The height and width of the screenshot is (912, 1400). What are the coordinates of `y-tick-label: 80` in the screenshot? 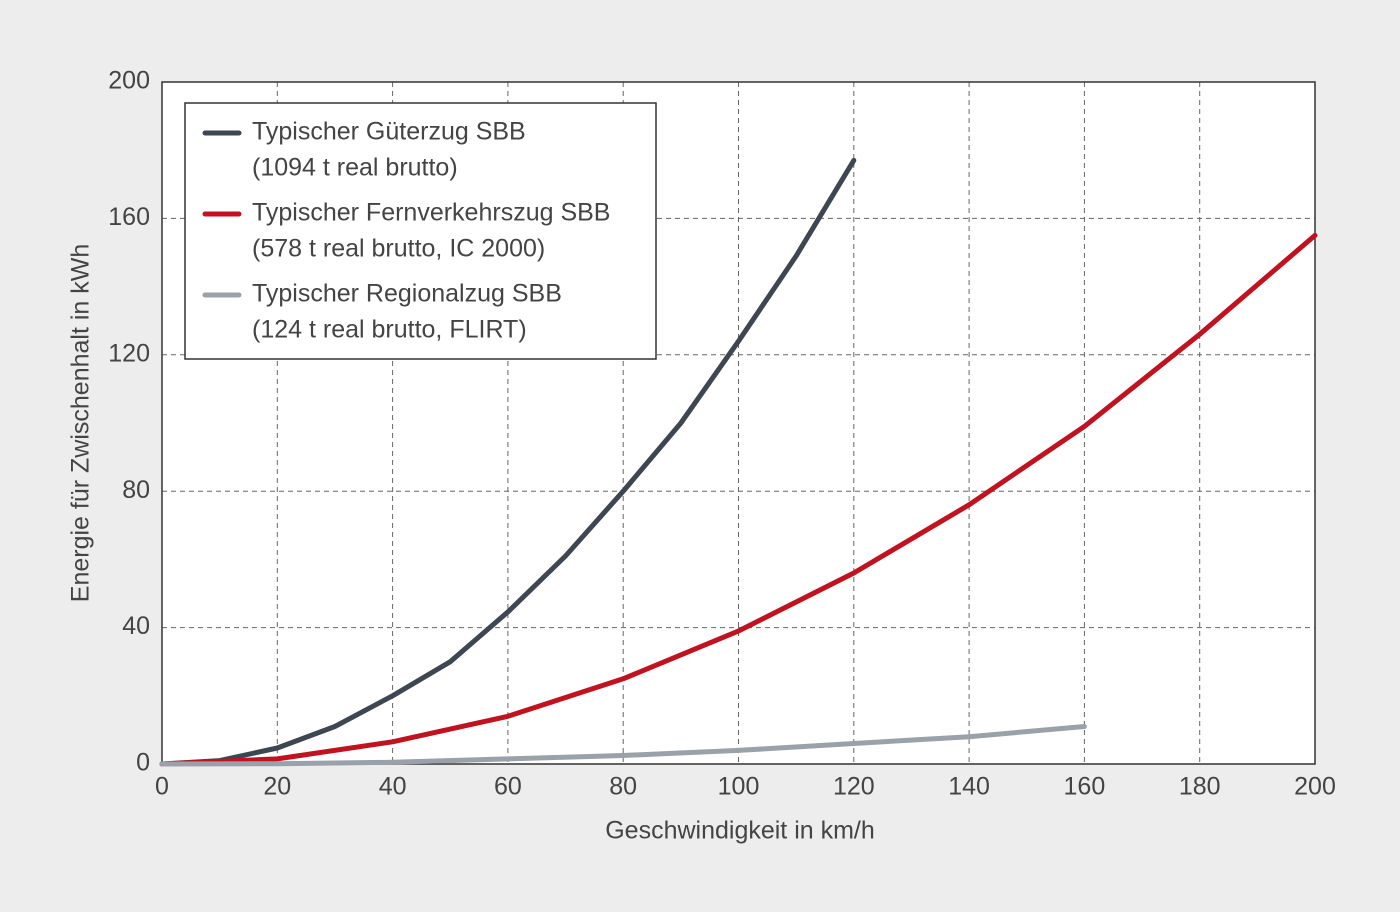 It's located at (136, 490).